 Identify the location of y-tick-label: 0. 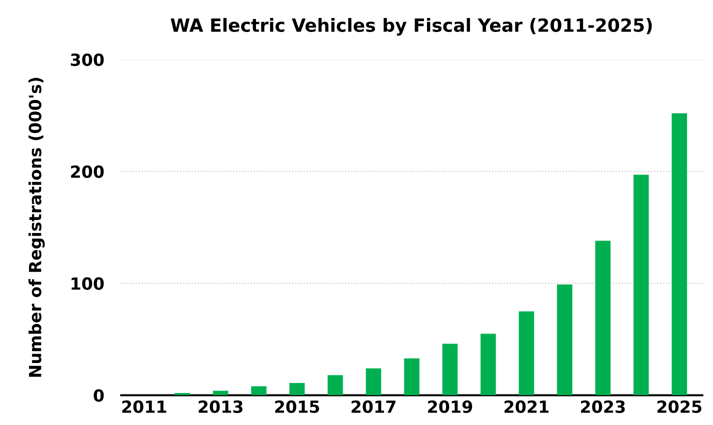
(99, 395).